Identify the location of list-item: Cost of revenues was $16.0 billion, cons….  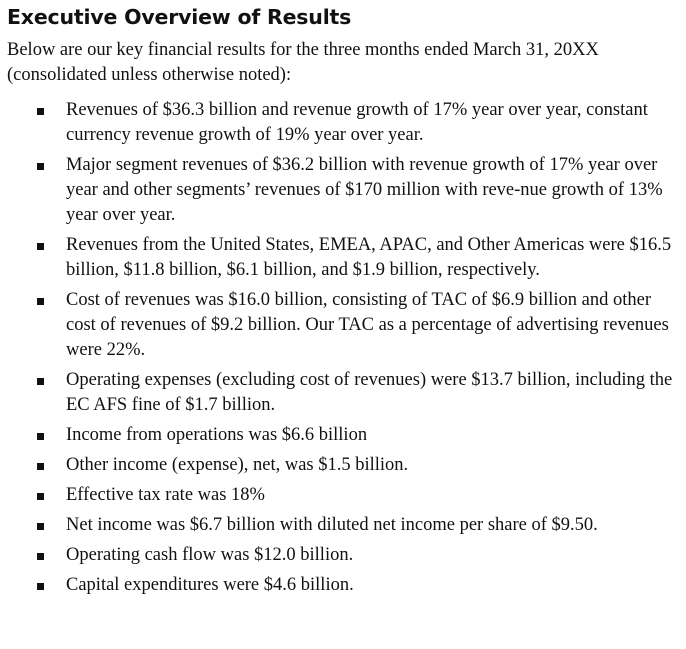
(343, 325).